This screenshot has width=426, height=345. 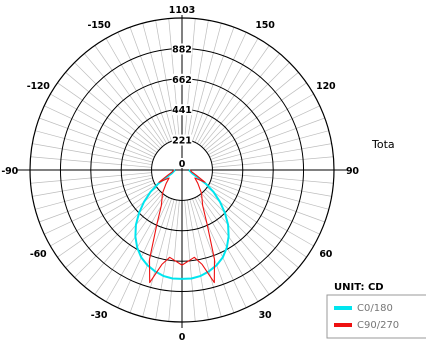 I want to click on angle-tick-label: 150, so click(x=265, y=25).